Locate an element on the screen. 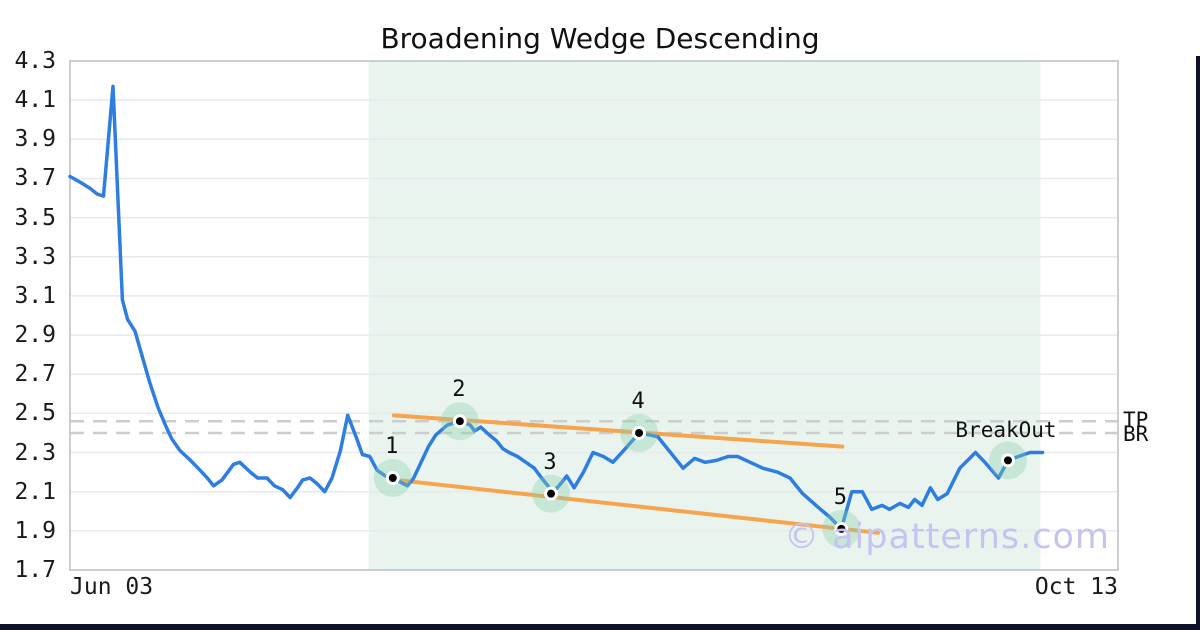  breakout-annotation: BreakOut is located at coordinates (1006, 430).